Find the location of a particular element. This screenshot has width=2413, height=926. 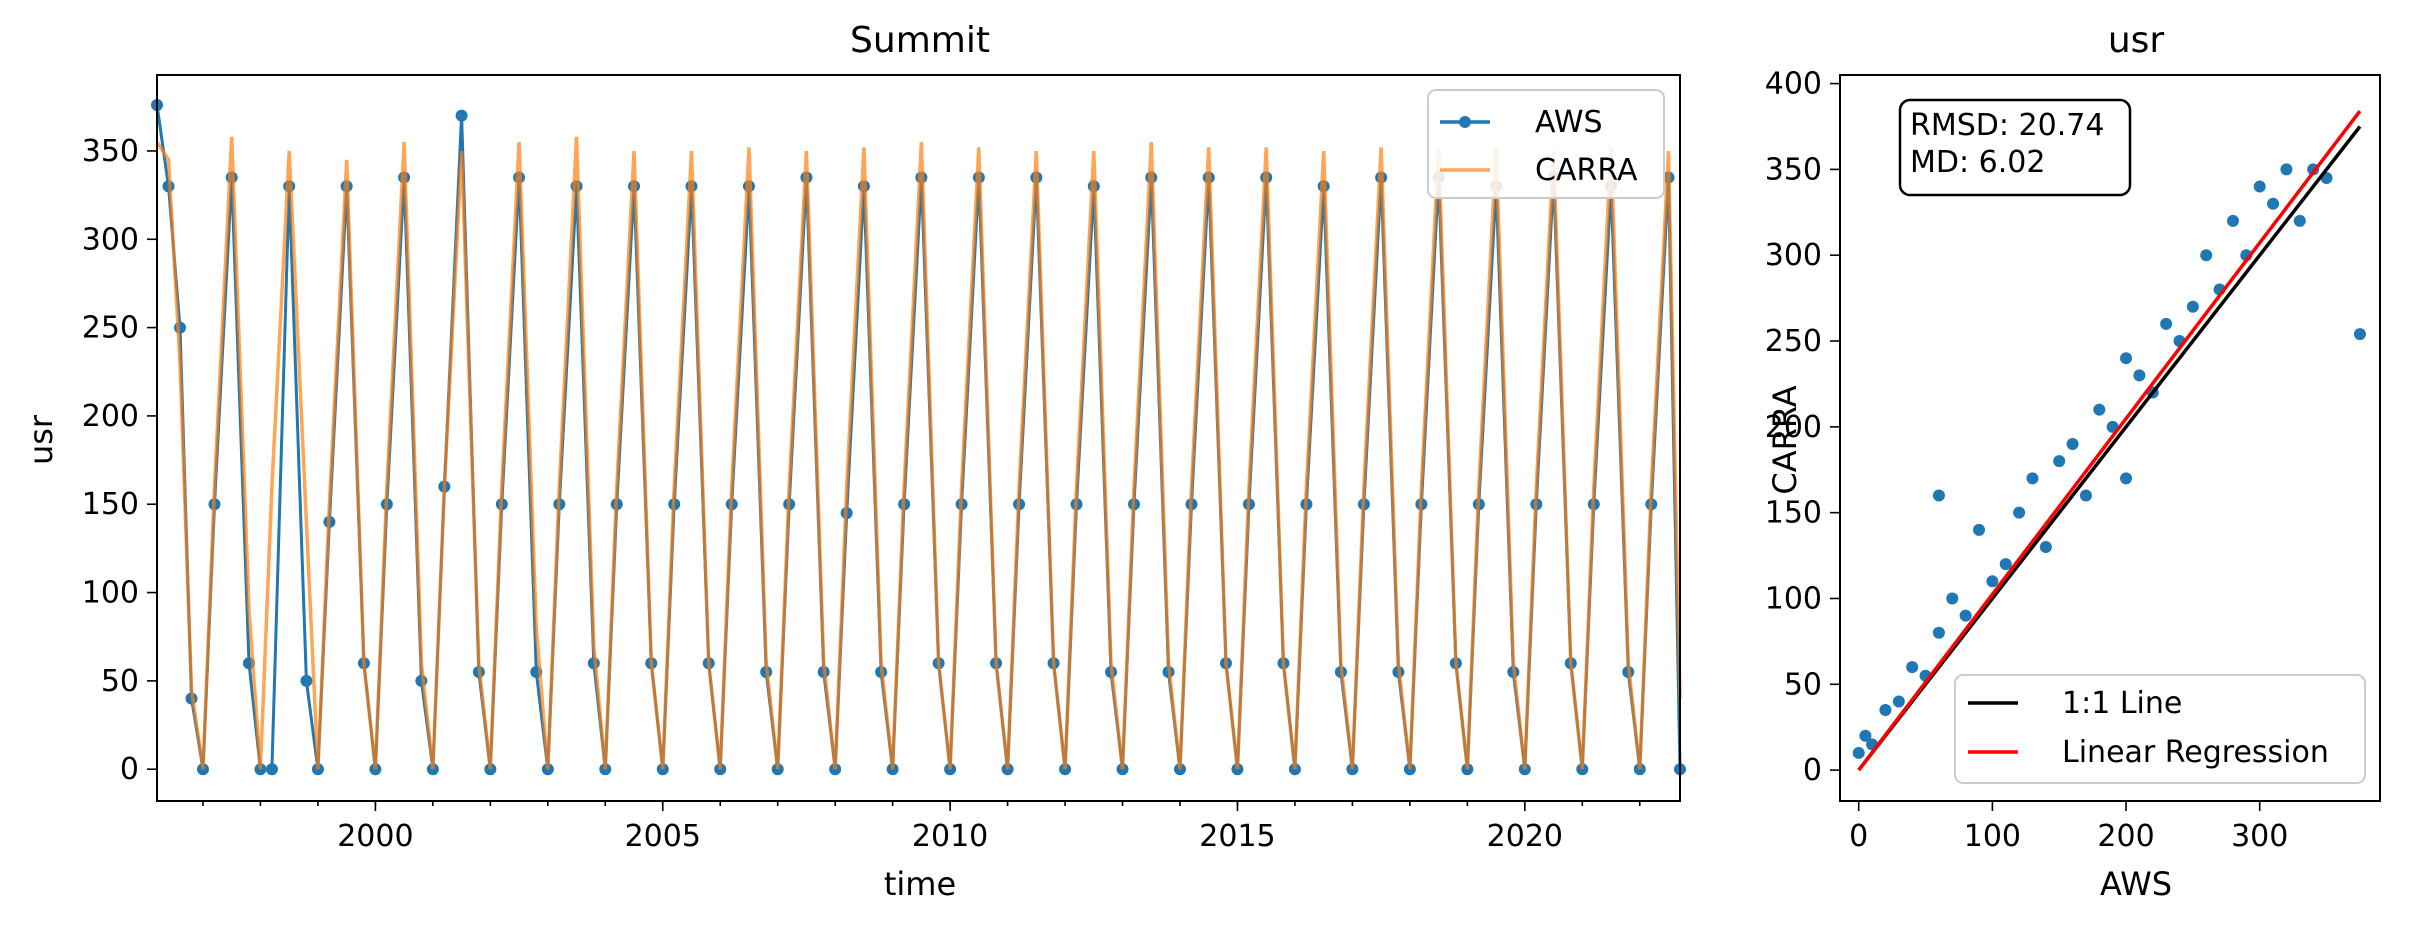

scatter-legend-box is located at coordinates (2160, 729).